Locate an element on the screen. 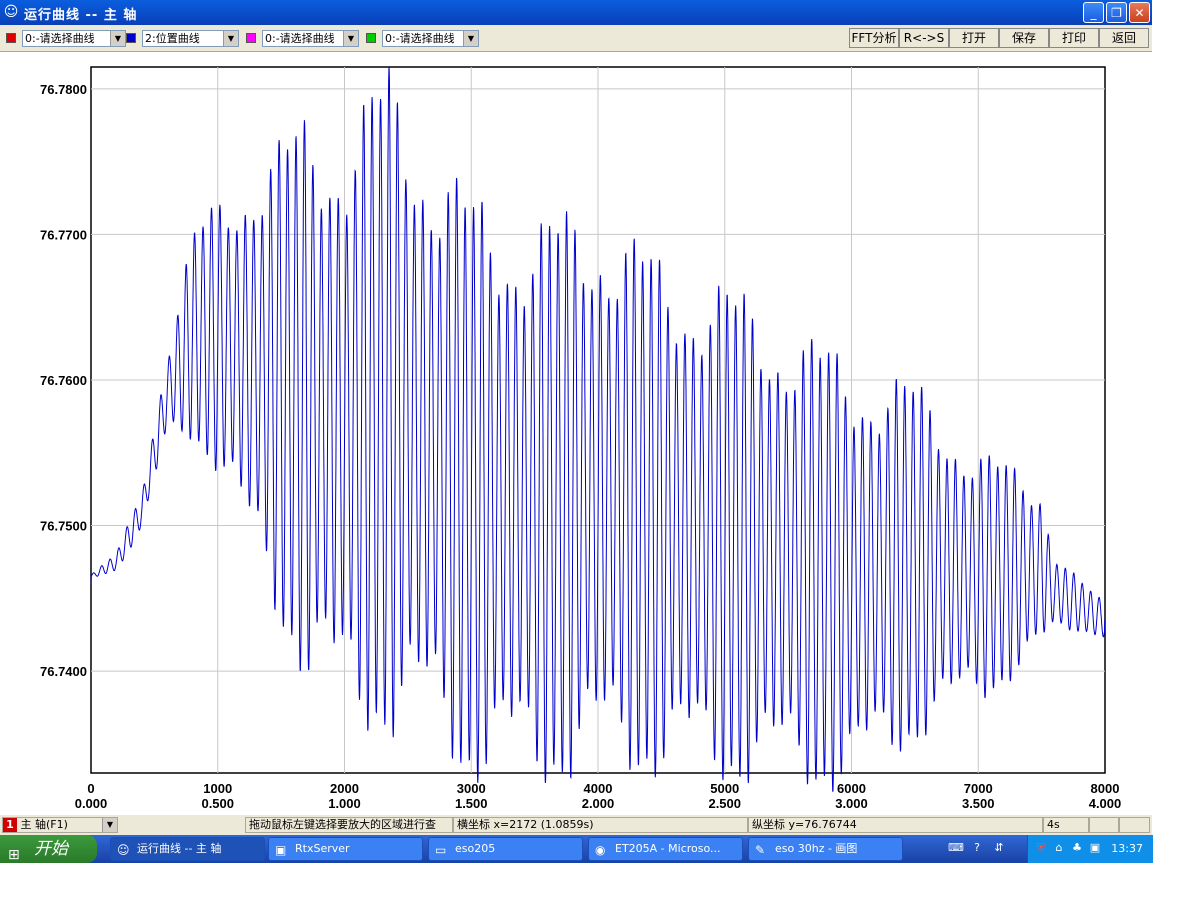 Image resolution: width=1181 pixels, height=909 pixels. window-title: 运行曲线 -- 主 轴 is located at coordinates (81, 15).